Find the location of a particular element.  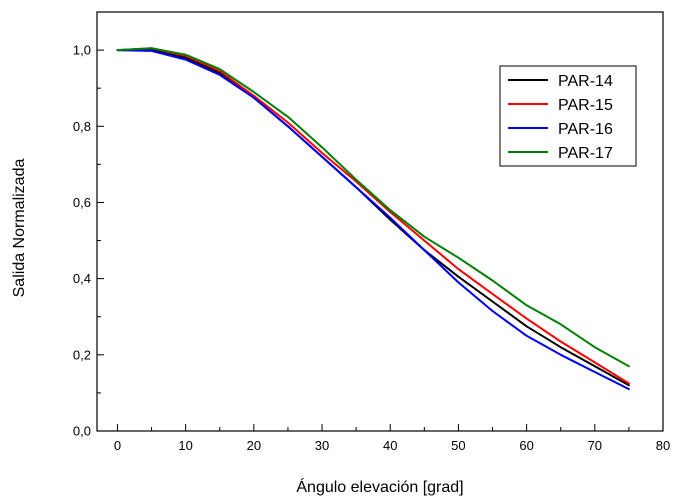

x-tick-label: 0 is located at coordinates (117, 445).